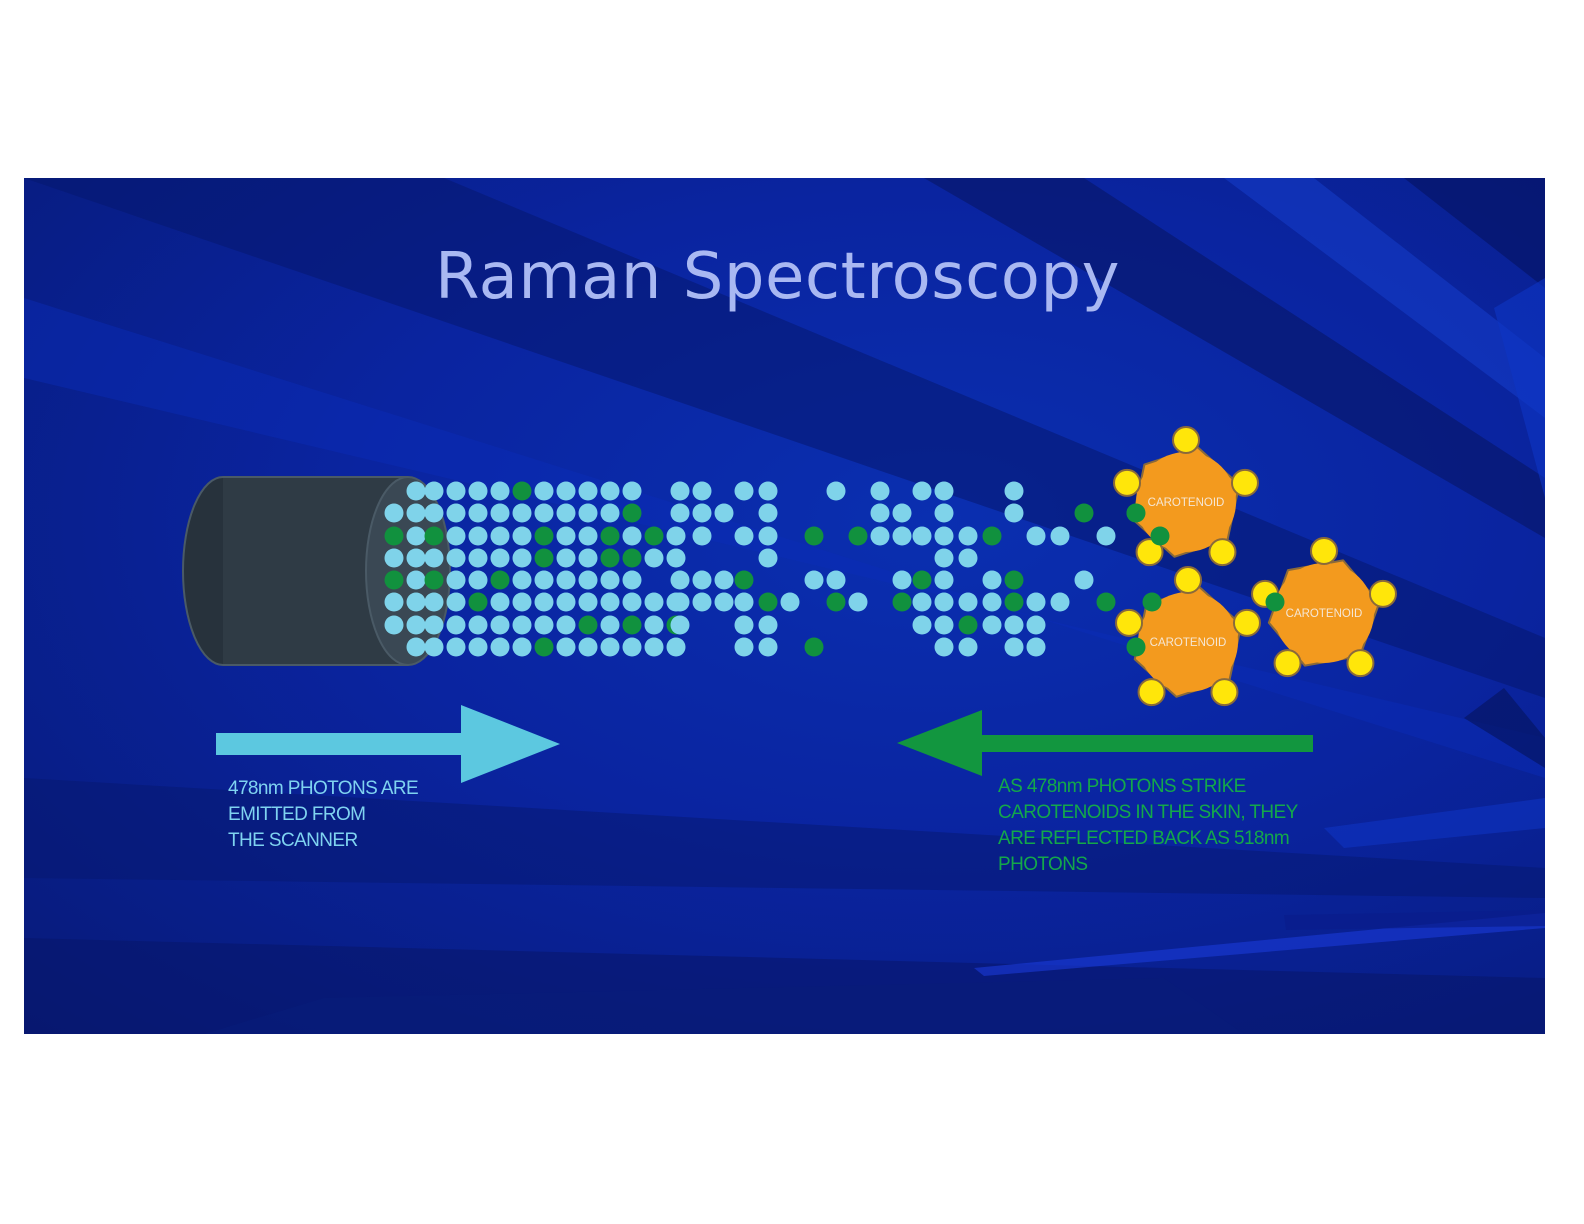 The width and height of the screenshot is (1584, 1224). What do you see at coordinates (316, 571) in the screenshot?
I see `scanner-cylinder` at bounding box center [316, 571].